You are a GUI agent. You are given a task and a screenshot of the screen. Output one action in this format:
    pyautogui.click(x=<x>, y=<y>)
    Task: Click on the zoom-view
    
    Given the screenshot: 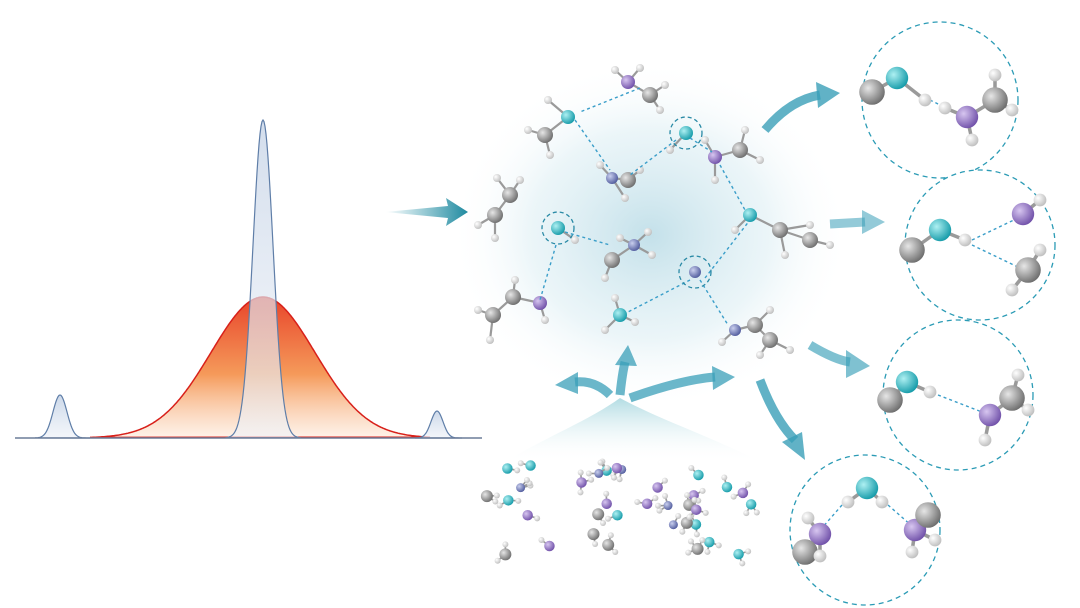 What is the action you would take?
    pyautogui.click(x=865, y=530)
    